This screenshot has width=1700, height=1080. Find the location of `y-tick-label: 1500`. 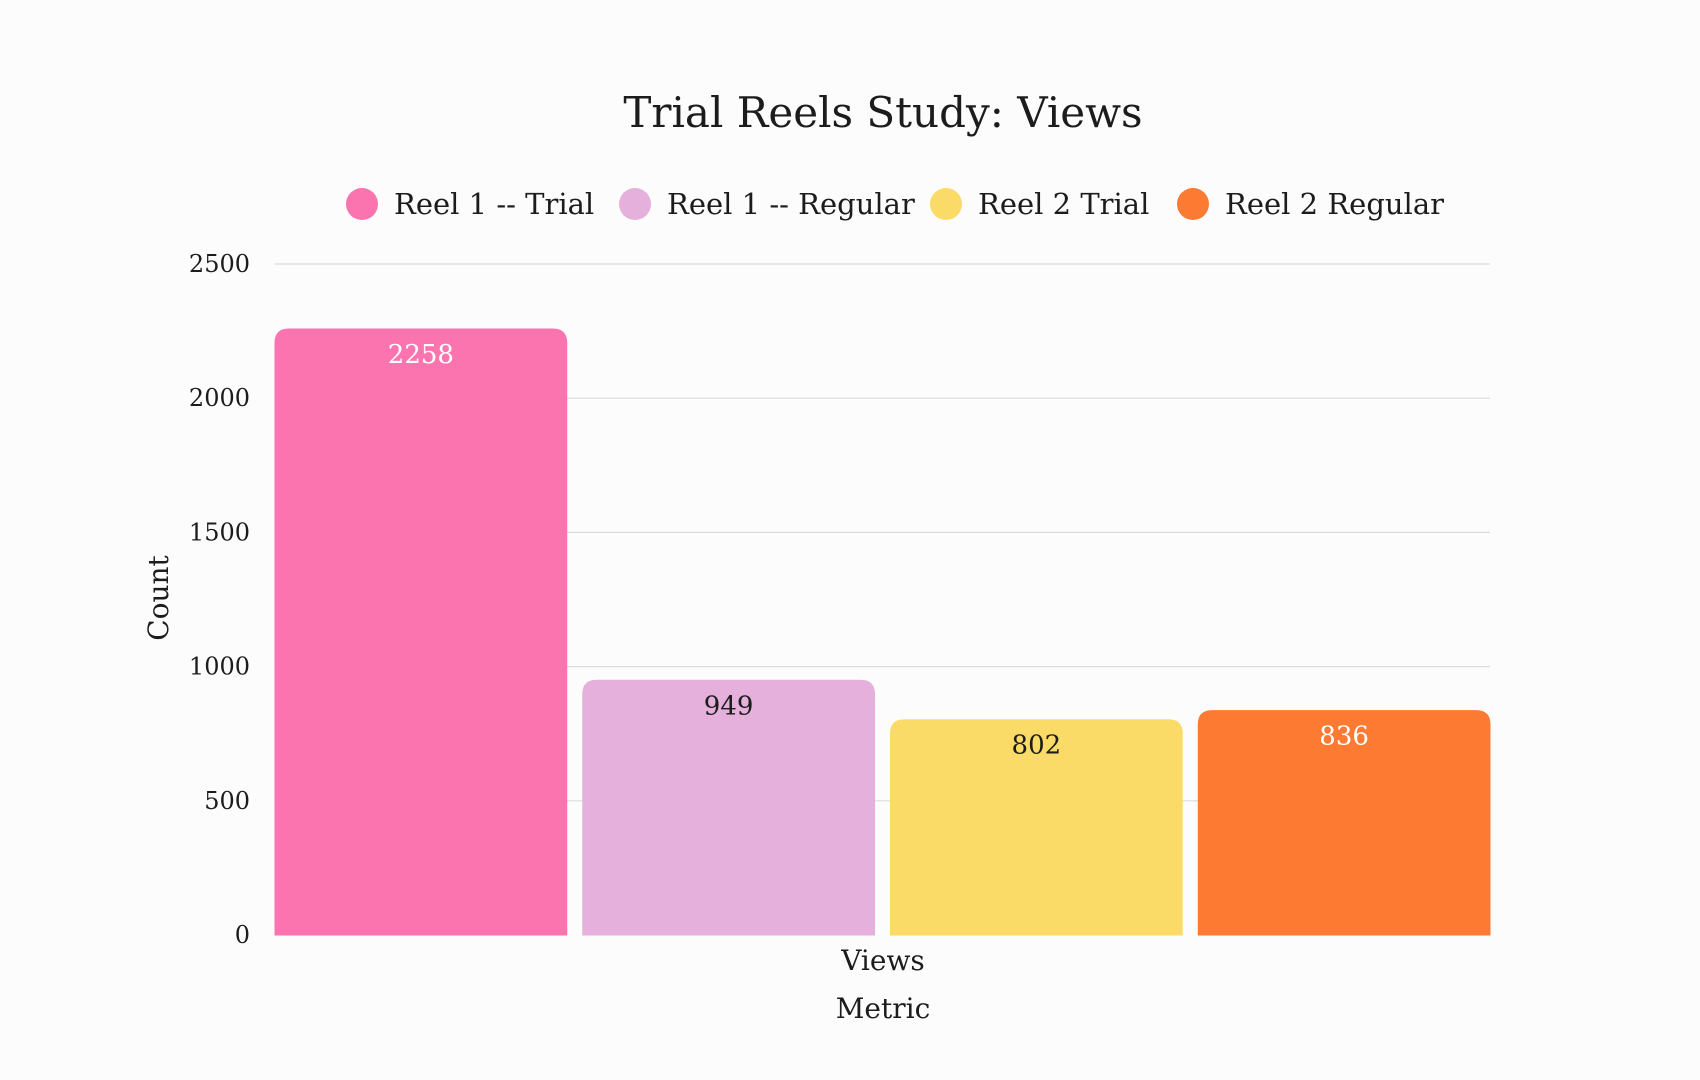

y-tick-label: 1500 is located at coordinates (219, 532).